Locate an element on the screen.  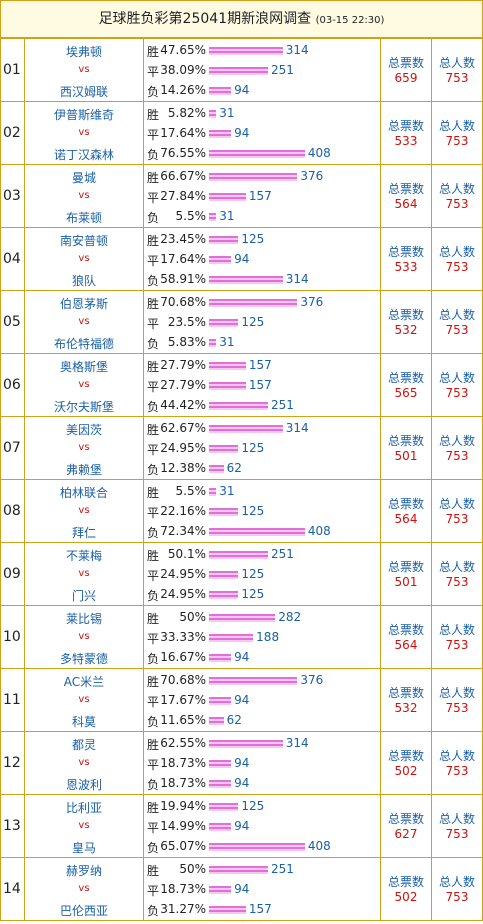
percentage: 11.65% is located at coordinates (183, 720).